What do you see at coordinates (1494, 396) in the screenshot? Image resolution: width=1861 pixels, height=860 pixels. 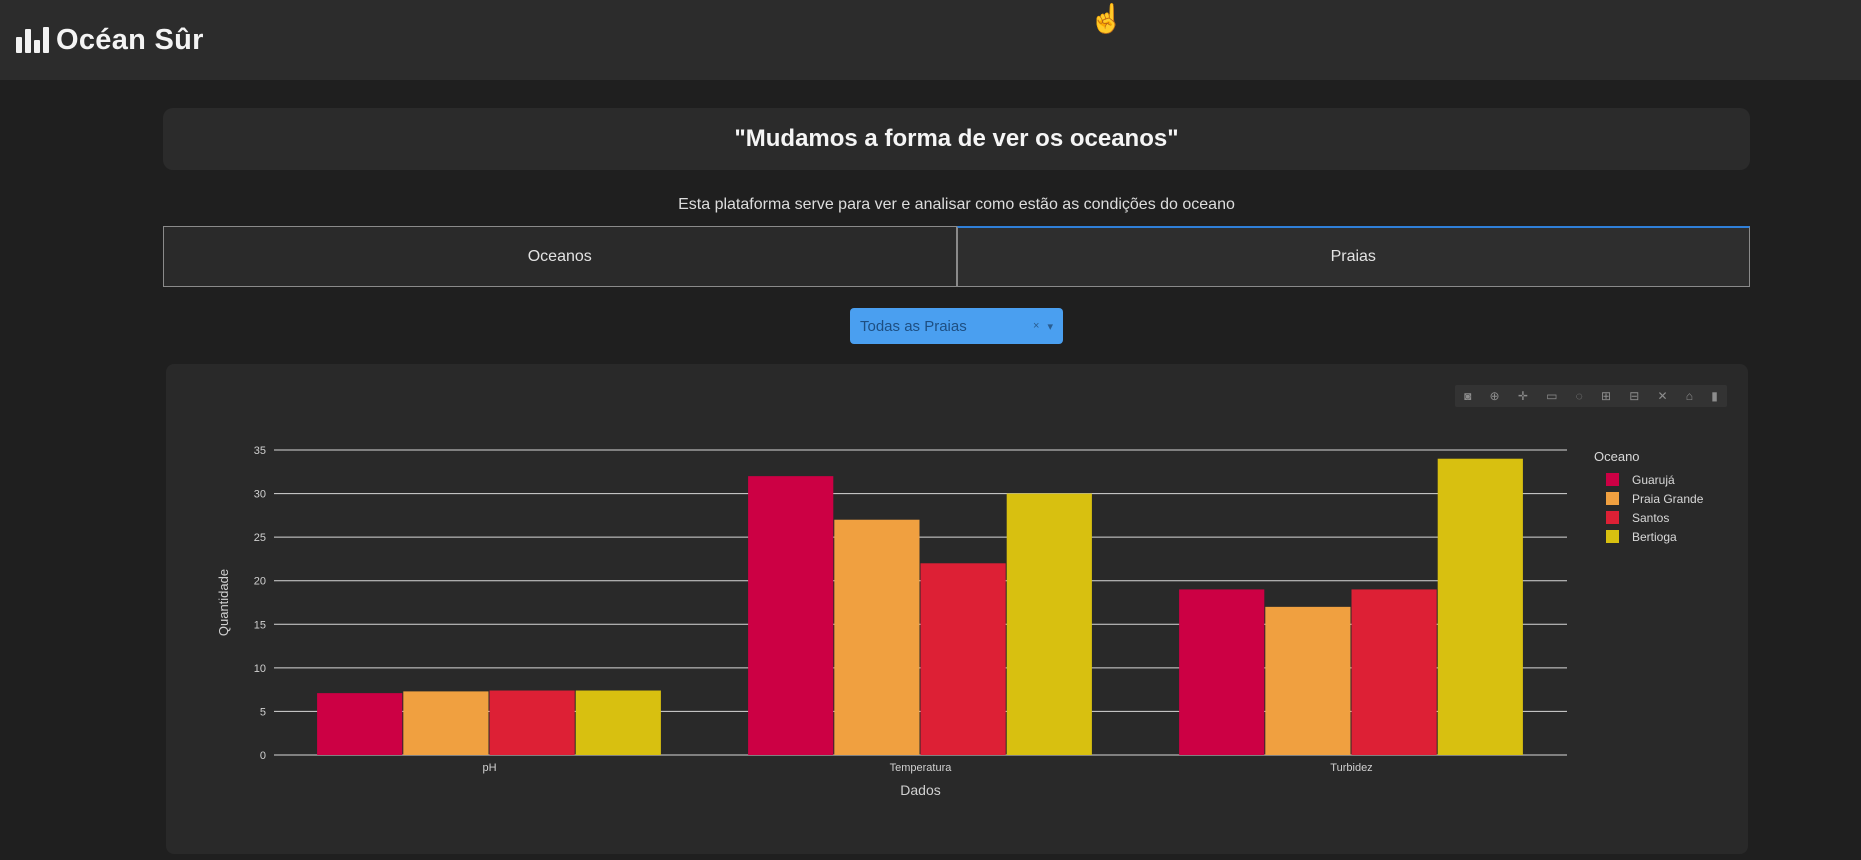 I see `zoom-icon: ⊕` at bounding box center [1494, 396].